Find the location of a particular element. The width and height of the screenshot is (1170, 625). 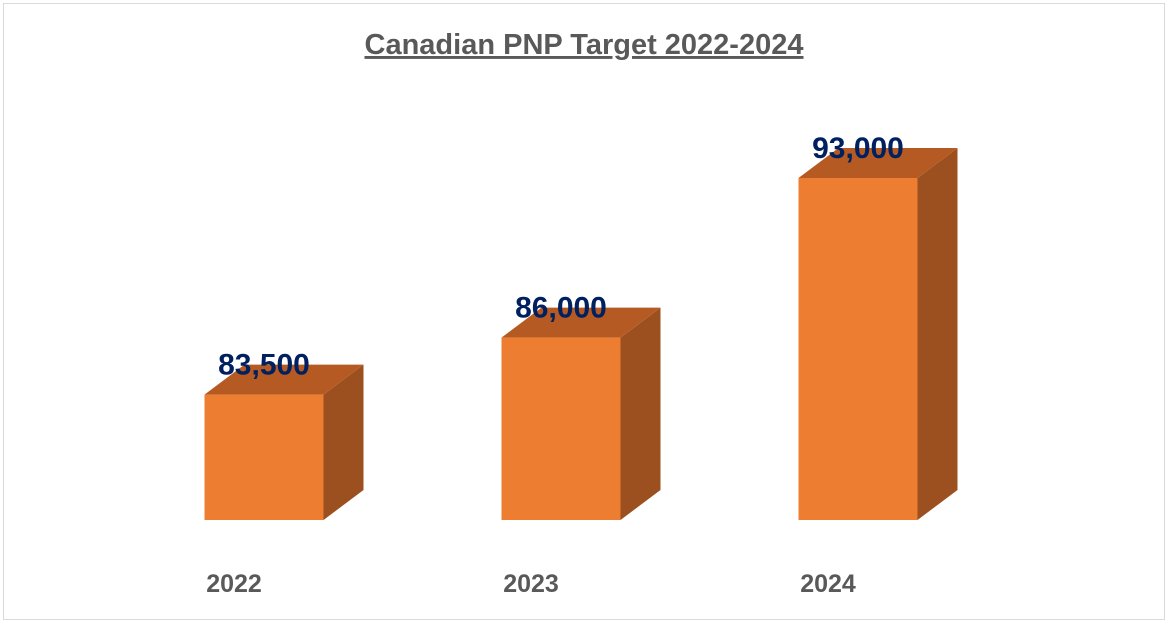

bar-2023 is located at coordinates (581, 413).